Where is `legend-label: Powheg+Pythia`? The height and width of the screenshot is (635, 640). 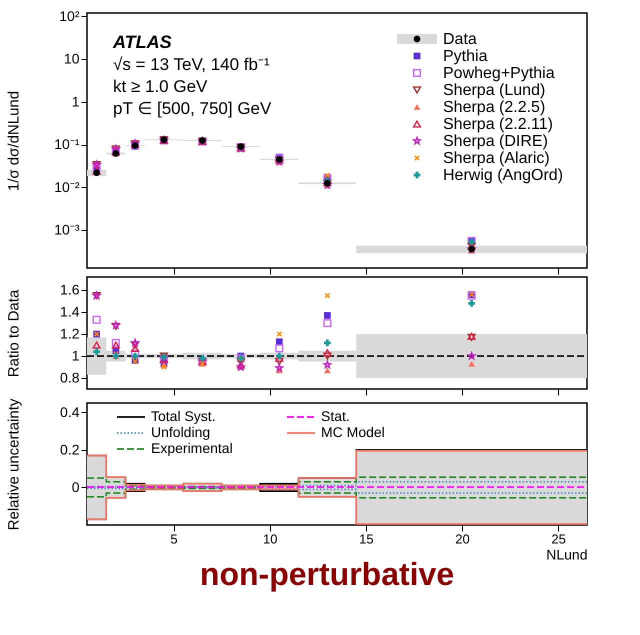 legend-label: Powheg+Pythia is located at coordinates (499, 73).